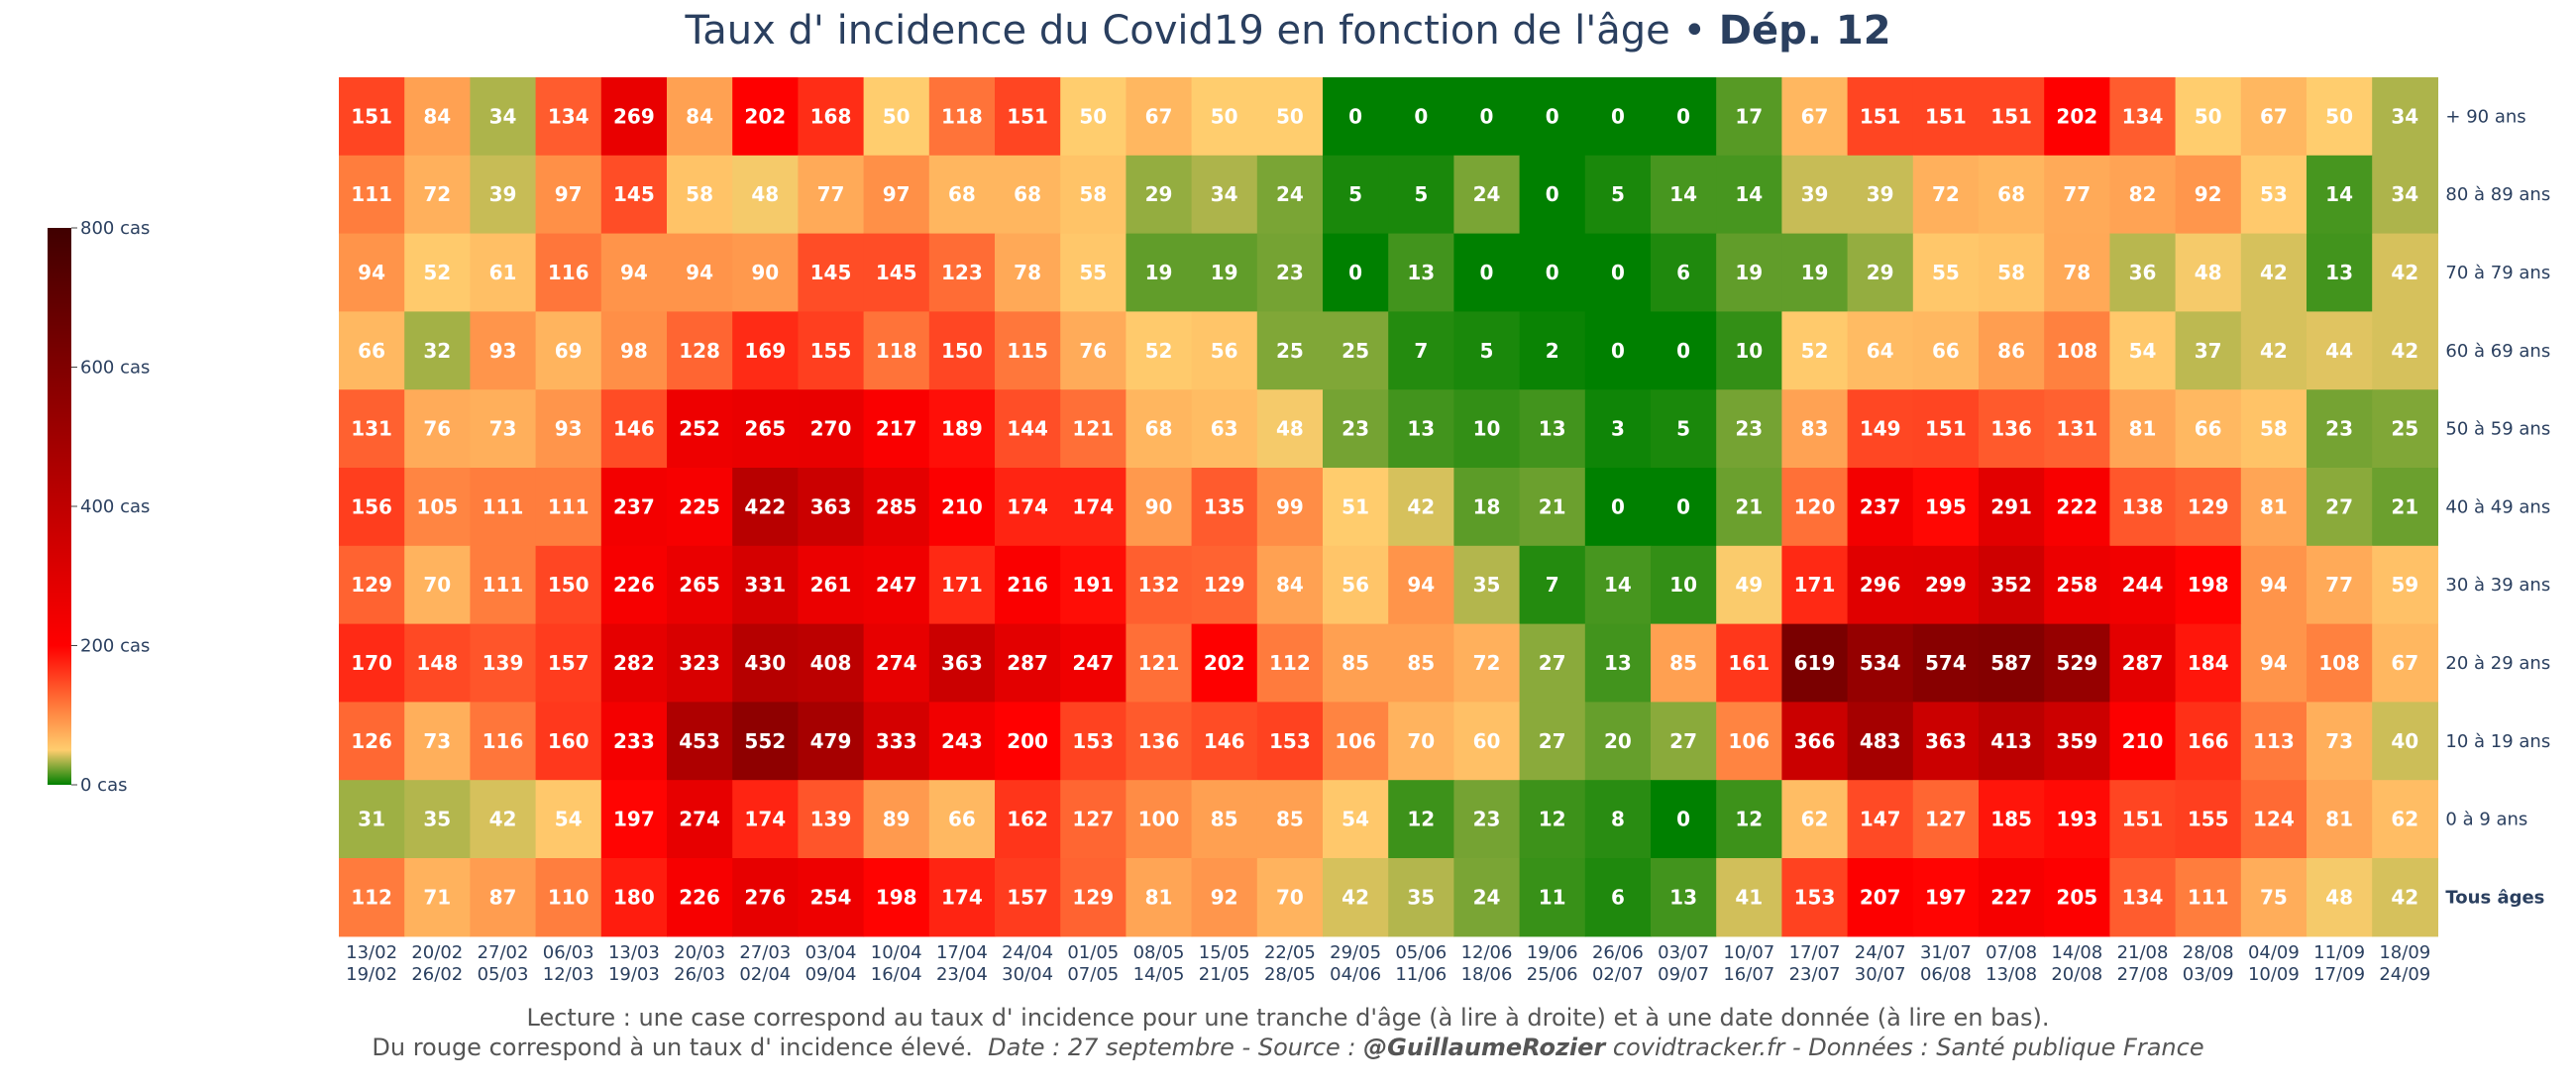  What do you see at coordinates (1749, 897) in the screenshot?
I see `heatmap-cell-value: 41` at bounding box center [1749, 897].